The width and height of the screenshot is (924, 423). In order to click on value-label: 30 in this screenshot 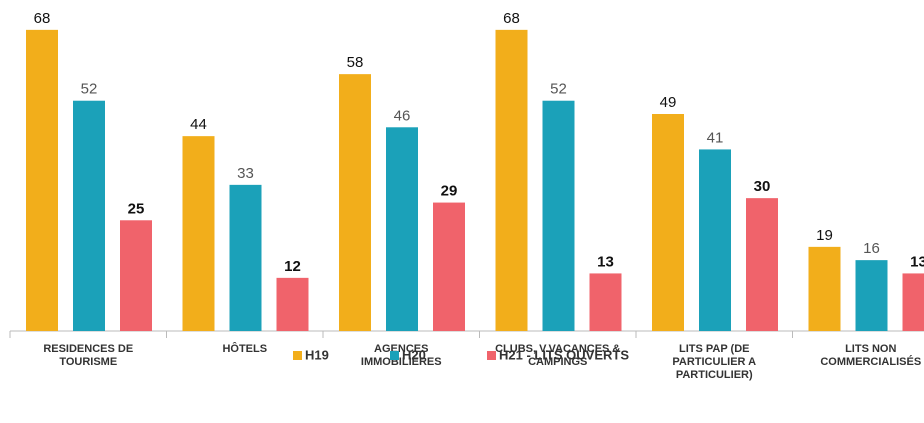, I will do `click(762, 186)`.